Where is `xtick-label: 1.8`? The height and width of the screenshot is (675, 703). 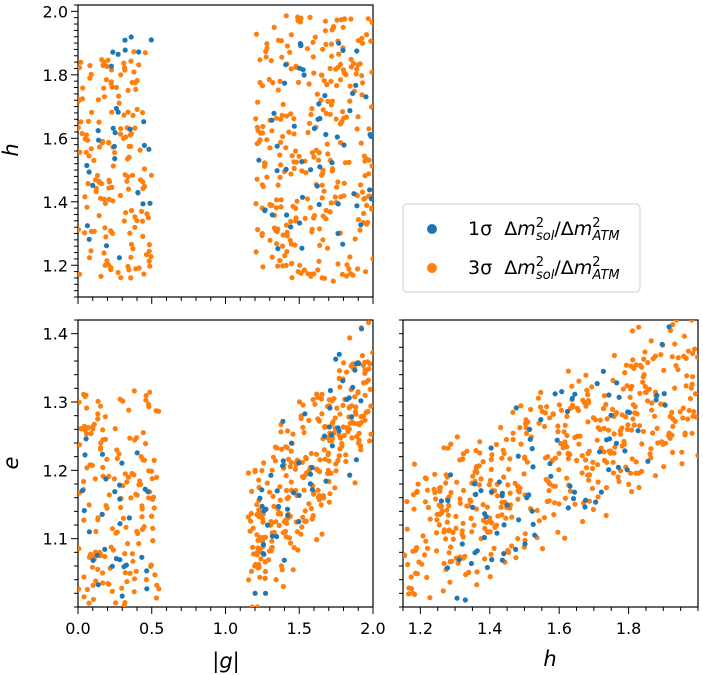
xtick-label: 1.8 is located at coordinates (628, 628).